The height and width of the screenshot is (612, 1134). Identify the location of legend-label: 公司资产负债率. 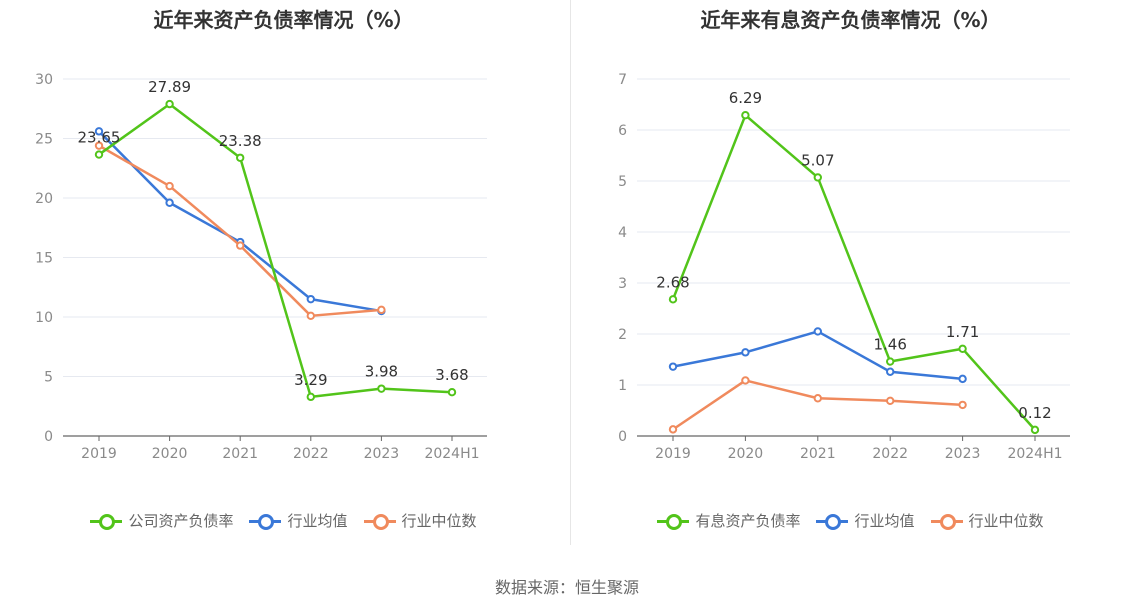
(181, 521).